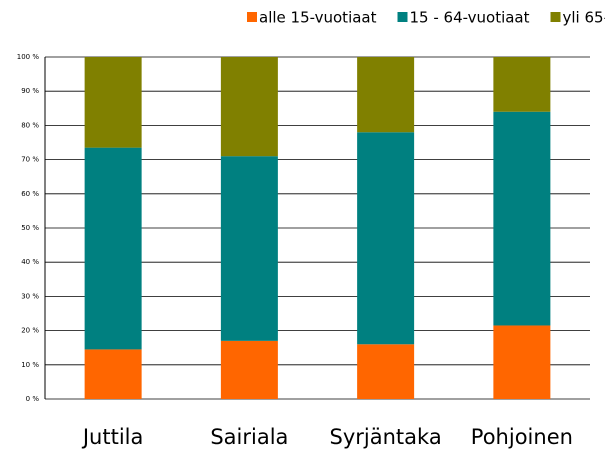 The height and width of the screenshot is (452, 605). Describe the element at coordinates (28, 57) in the screenshot. I see `y-tick-label: 100 %` at that location.